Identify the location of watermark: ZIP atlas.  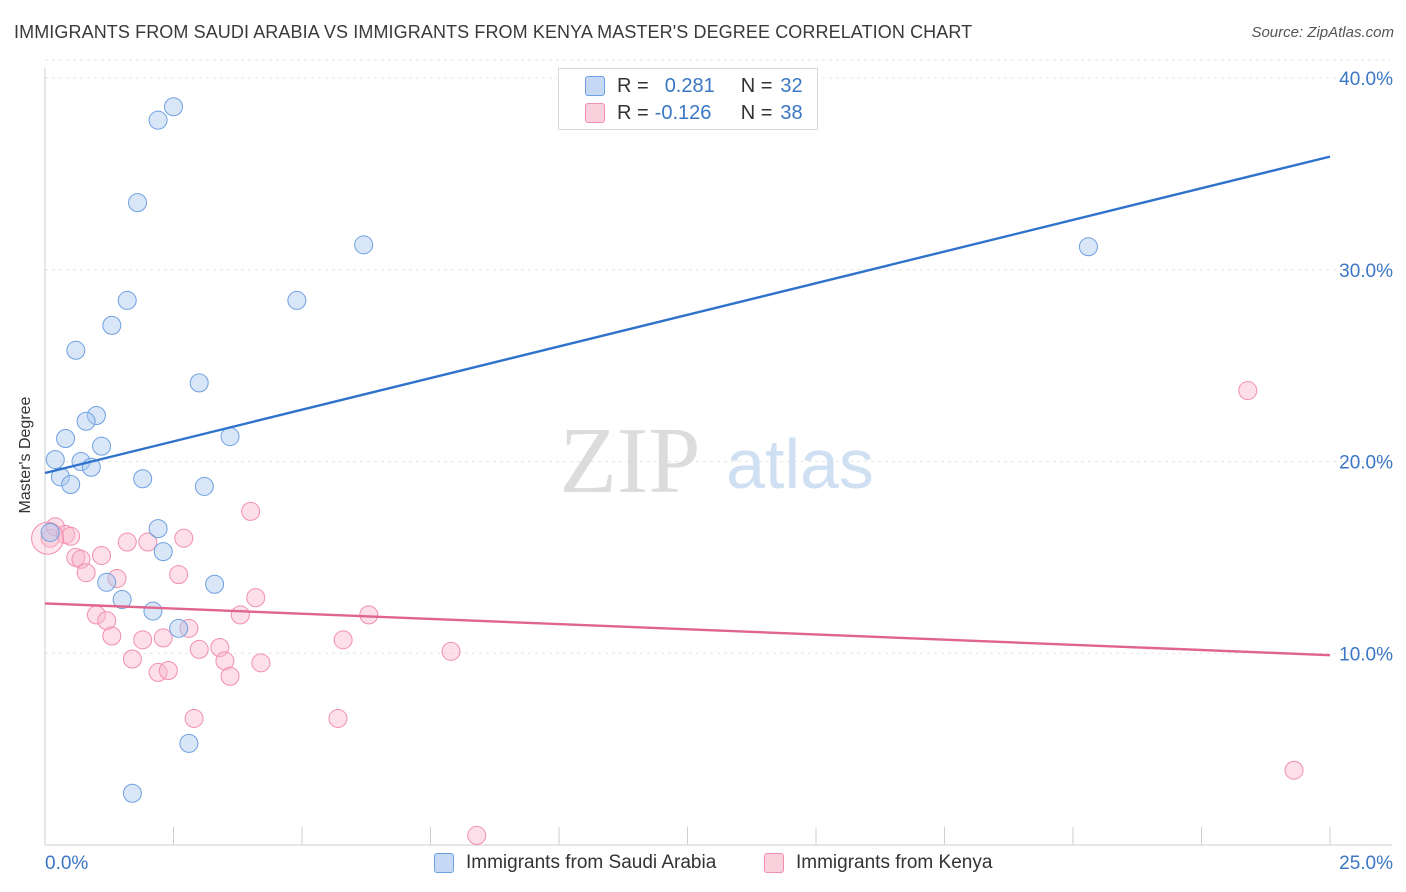
(717, 461).